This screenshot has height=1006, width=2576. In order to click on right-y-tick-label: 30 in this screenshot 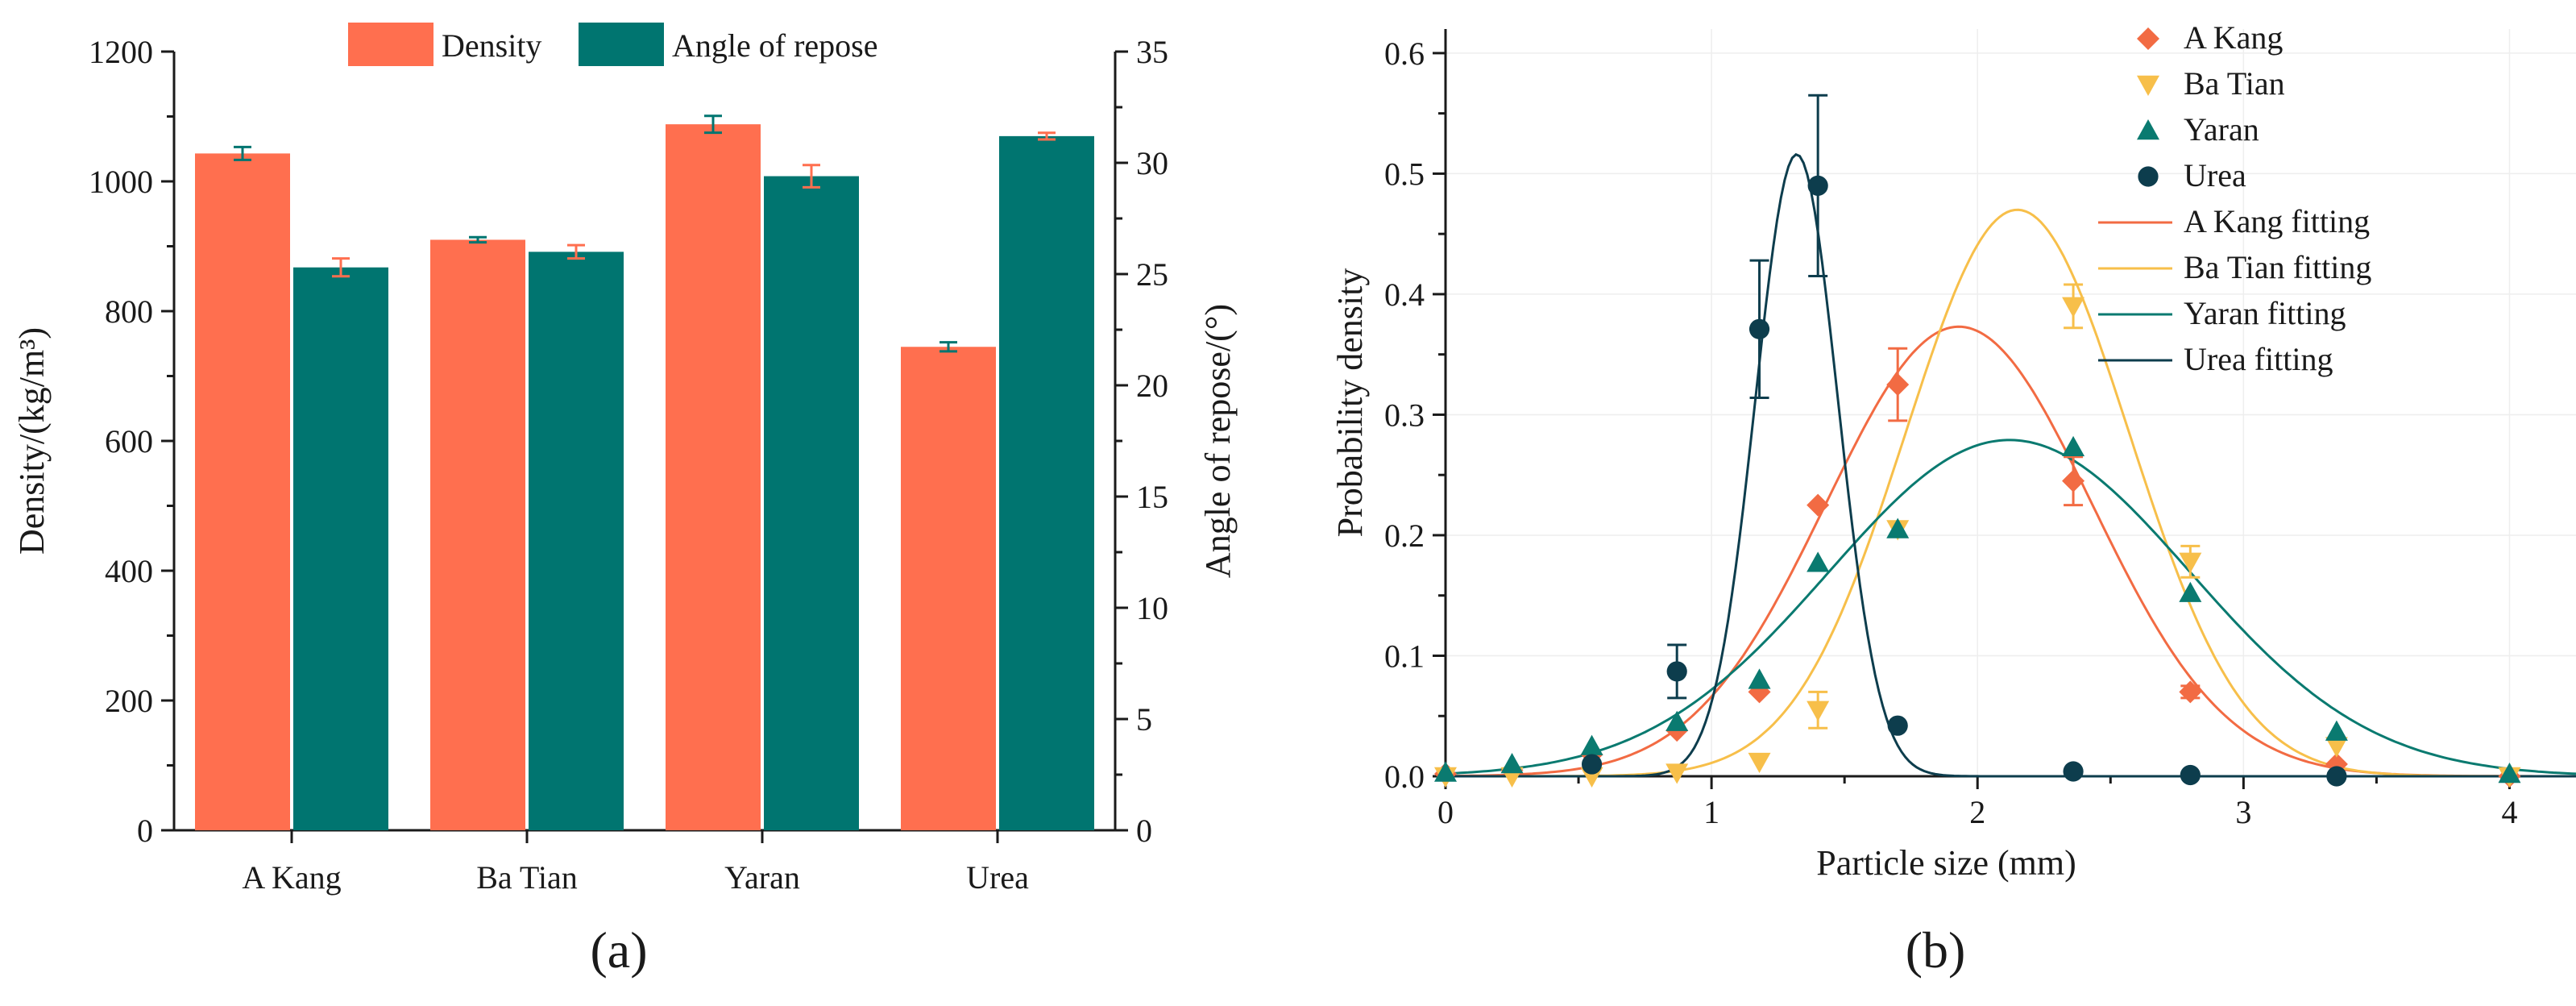, I will do `click(1152, 163)`.